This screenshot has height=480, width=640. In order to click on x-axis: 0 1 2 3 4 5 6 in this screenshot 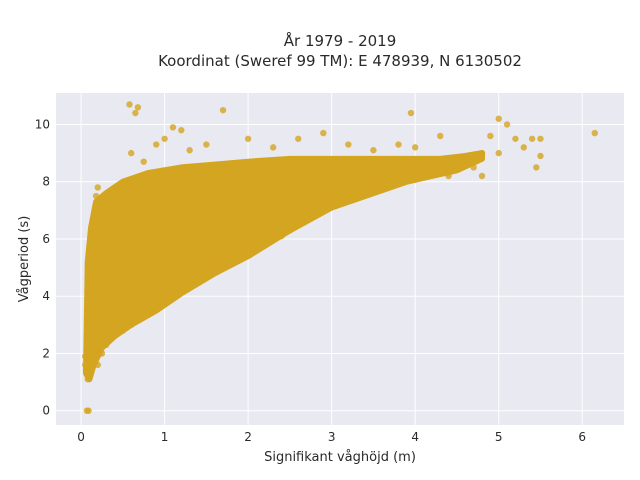, I will do `click(331, 437)`.